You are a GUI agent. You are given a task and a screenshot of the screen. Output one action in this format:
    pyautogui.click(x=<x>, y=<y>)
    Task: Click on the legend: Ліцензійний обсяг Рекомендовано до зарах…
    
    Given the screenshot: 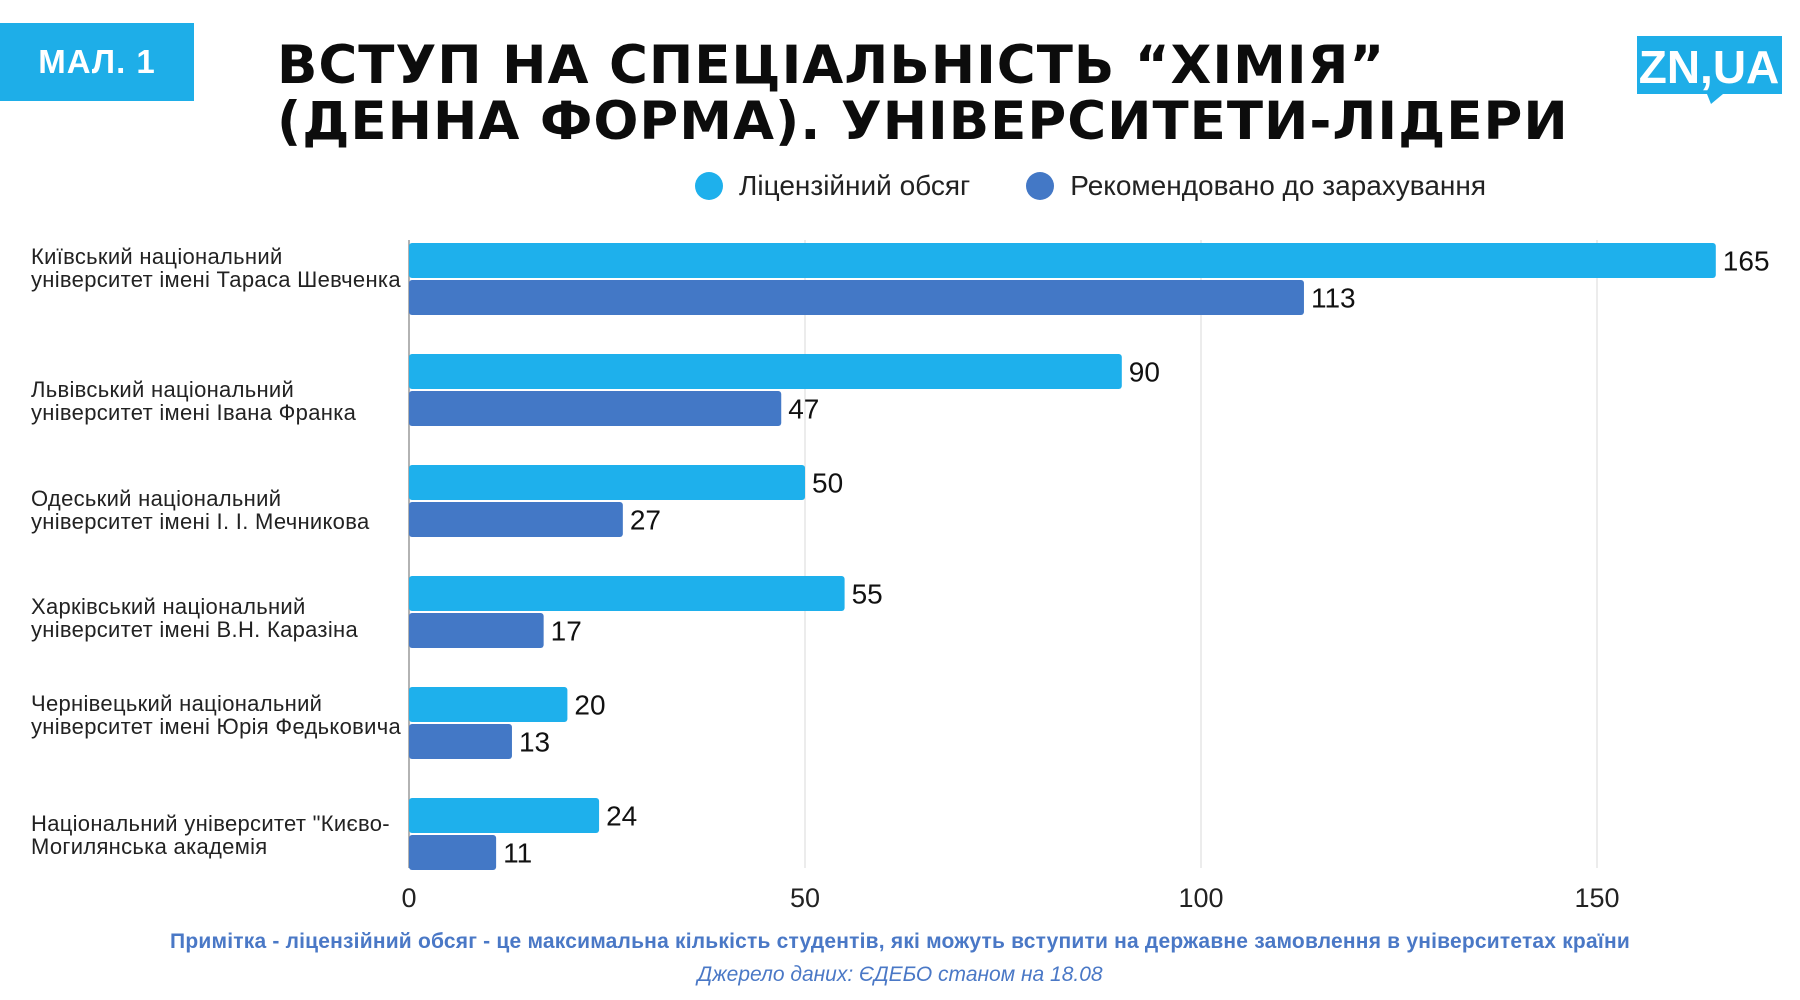 What is the action you would take?
    pyautogui.click(x=1118, y=186)
    